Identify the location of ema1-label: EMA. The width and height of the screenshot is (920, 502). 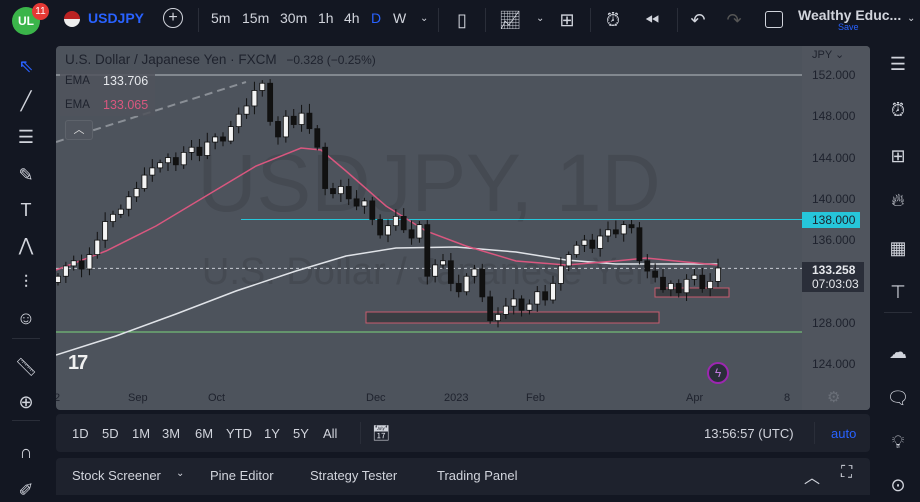
(77, 81).